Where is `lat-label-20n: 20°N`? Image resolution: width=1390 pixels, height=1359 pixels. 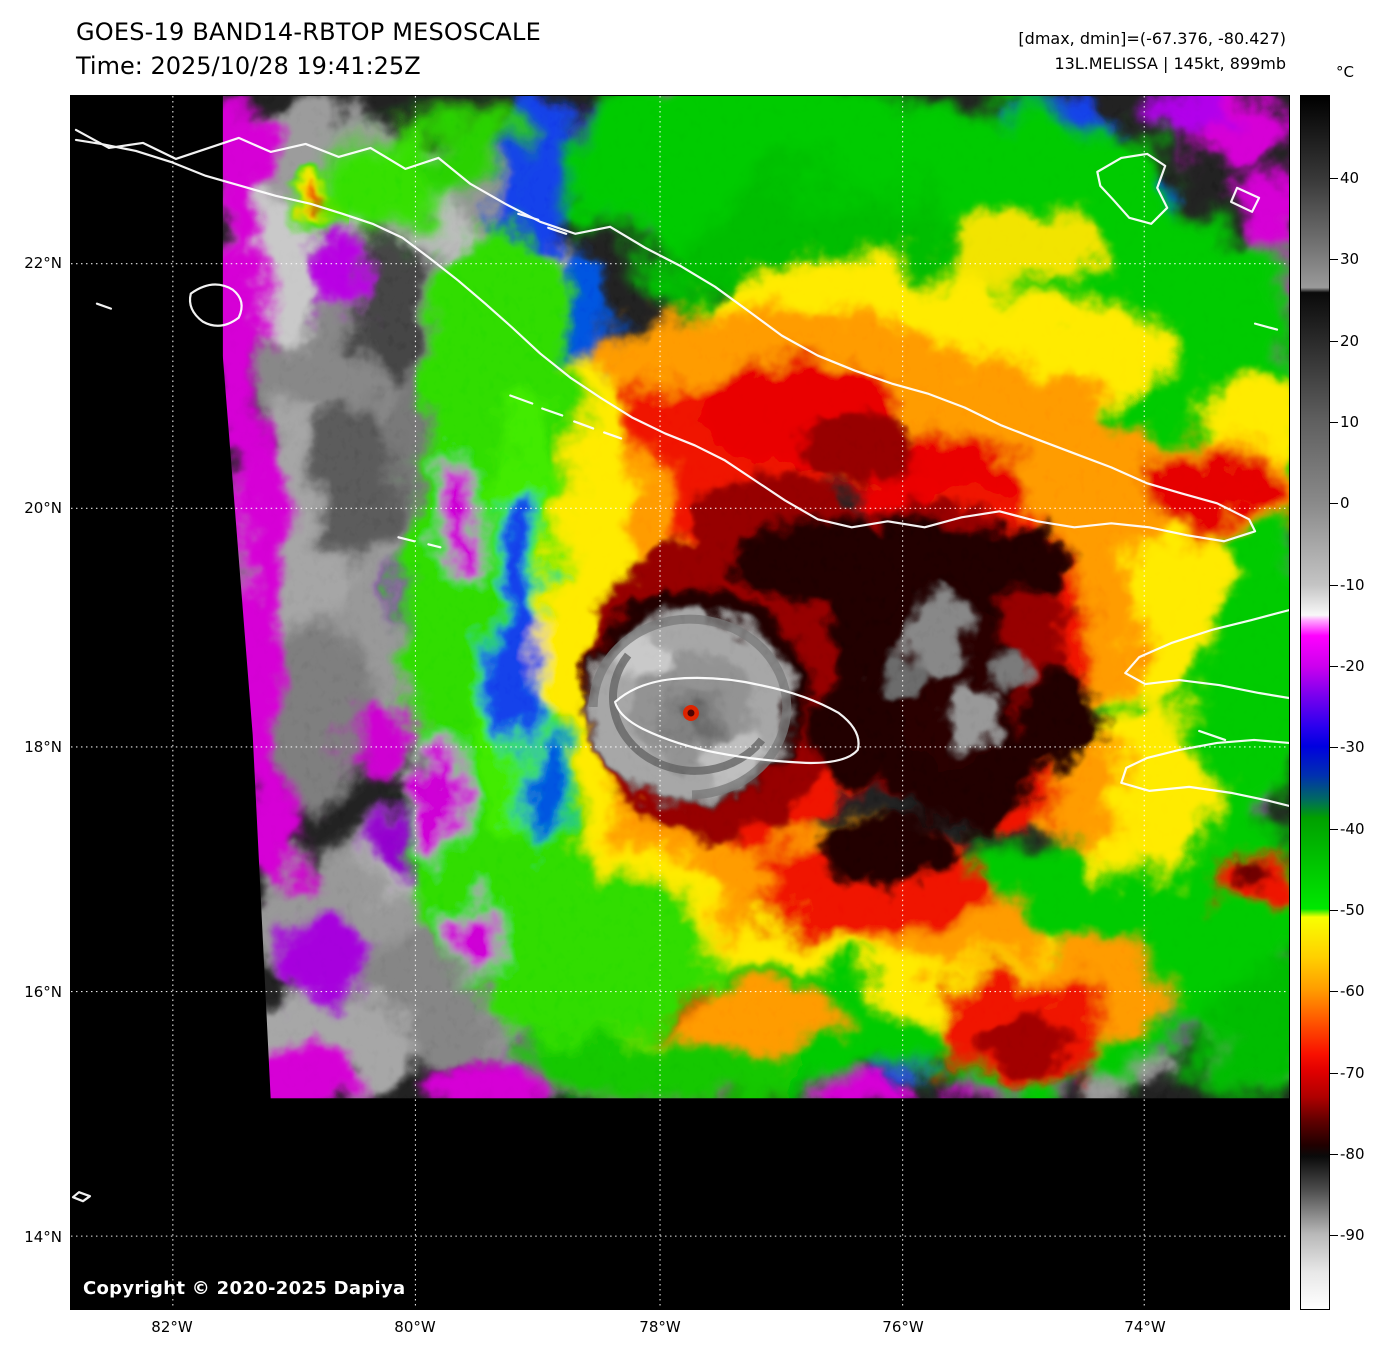
lat-label-20n: 20°N is located at coordinates (43, 508).